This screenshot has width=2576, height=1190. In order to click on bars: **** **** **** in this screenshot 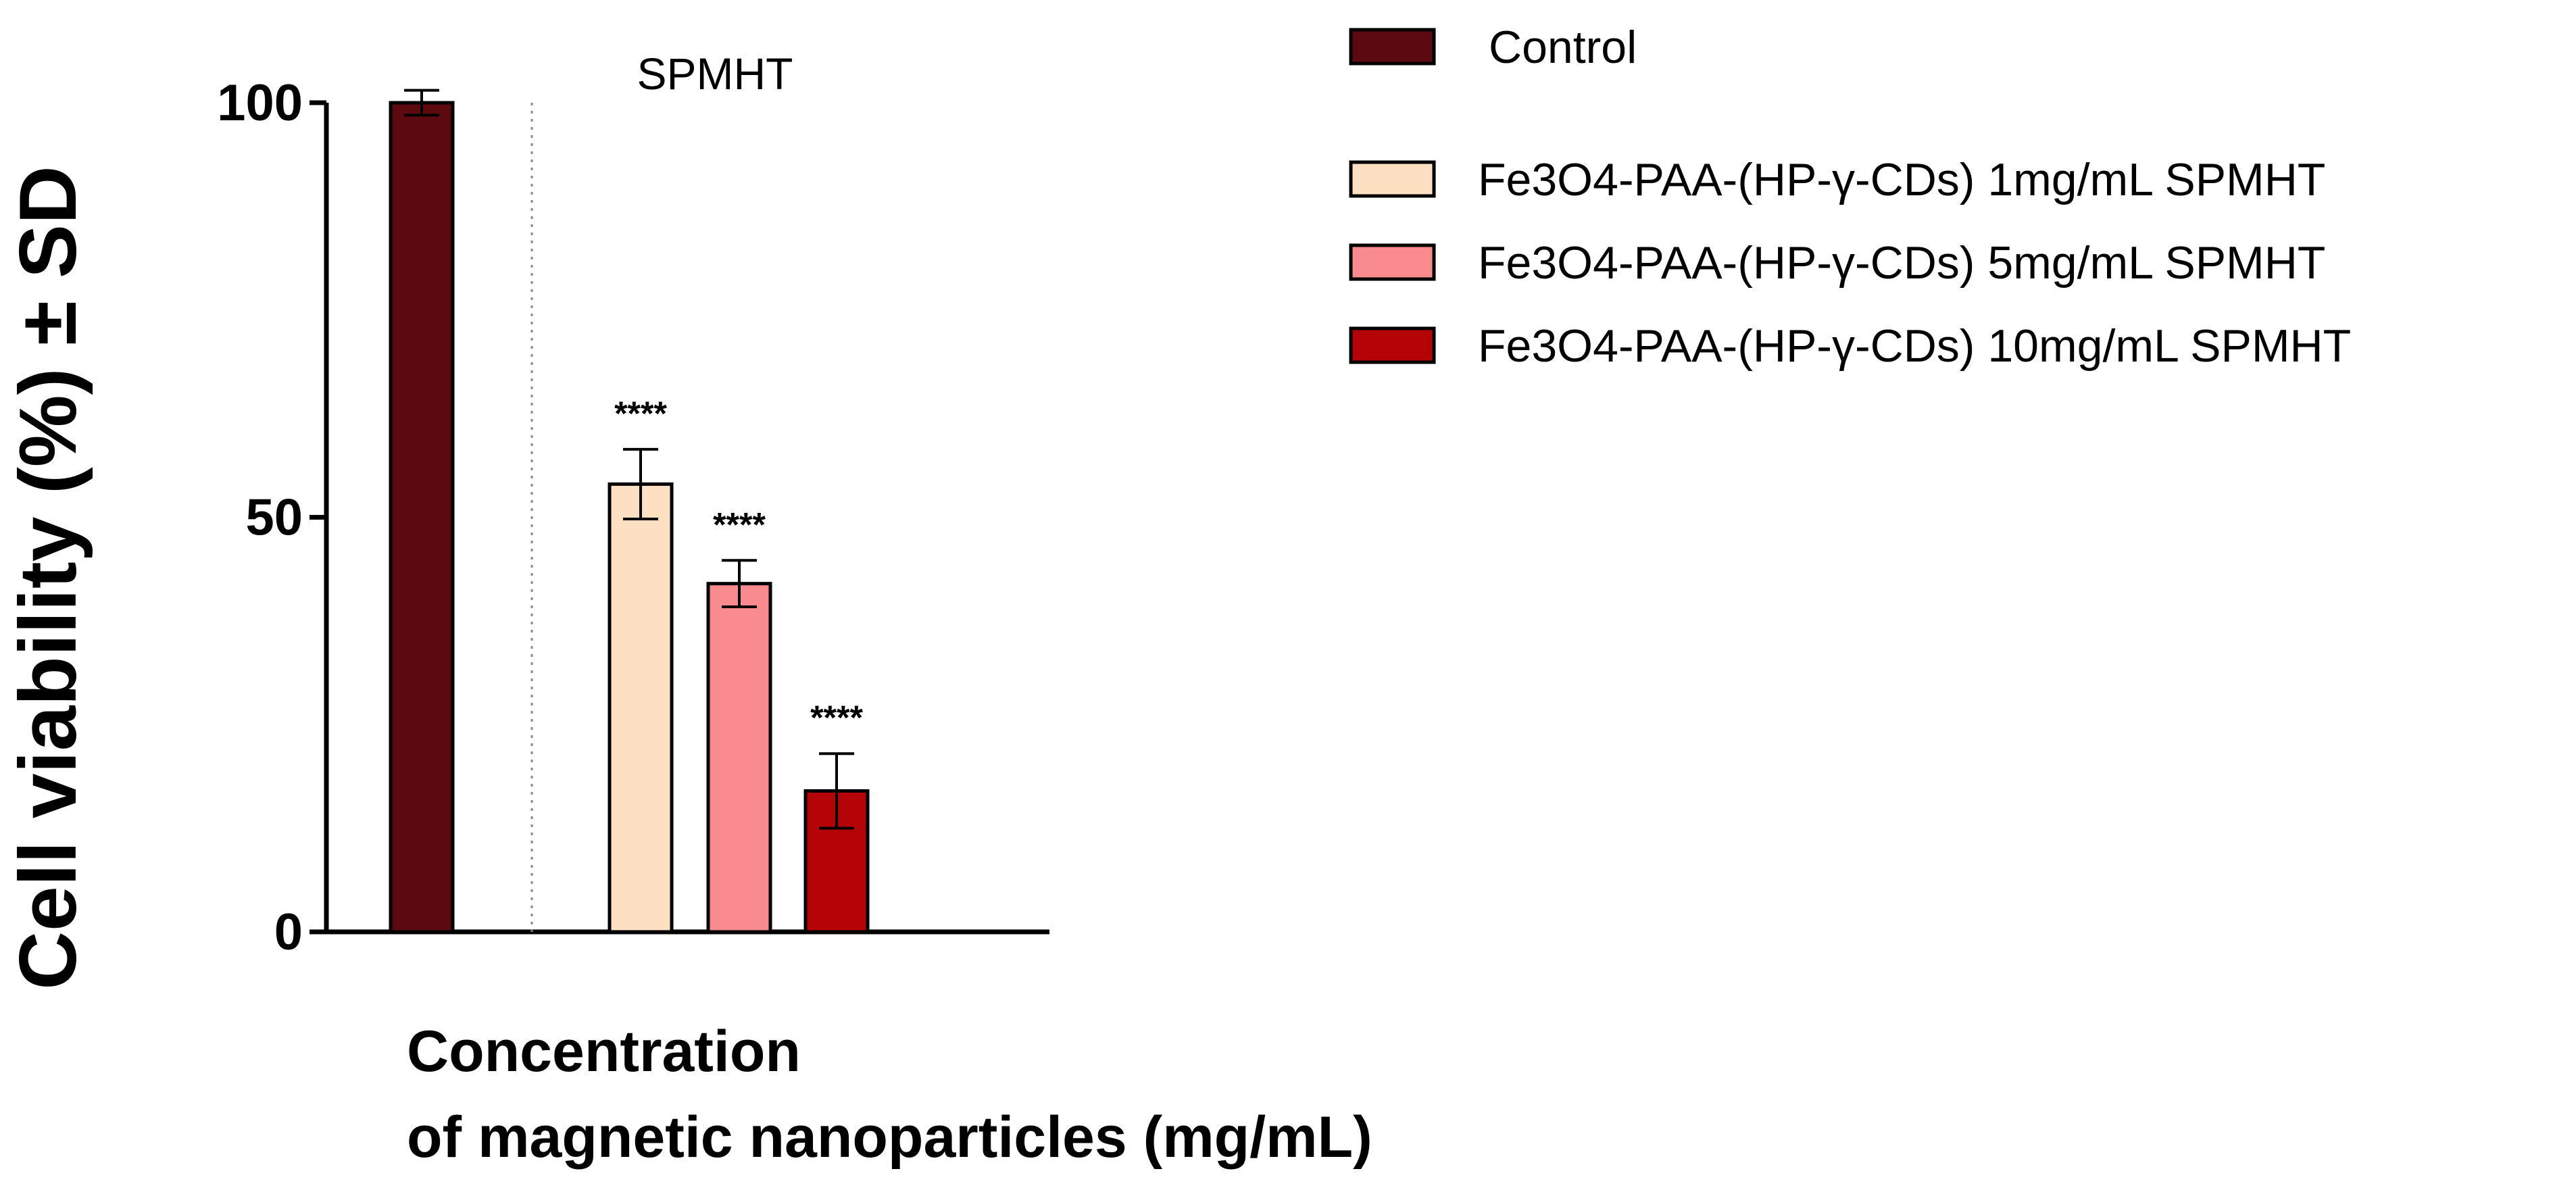, I will do `click(629, 511)`.